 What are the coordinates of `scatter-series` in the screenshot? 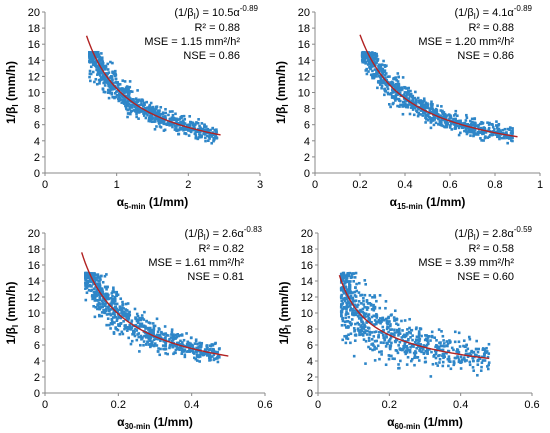 It's located at (152, 317).